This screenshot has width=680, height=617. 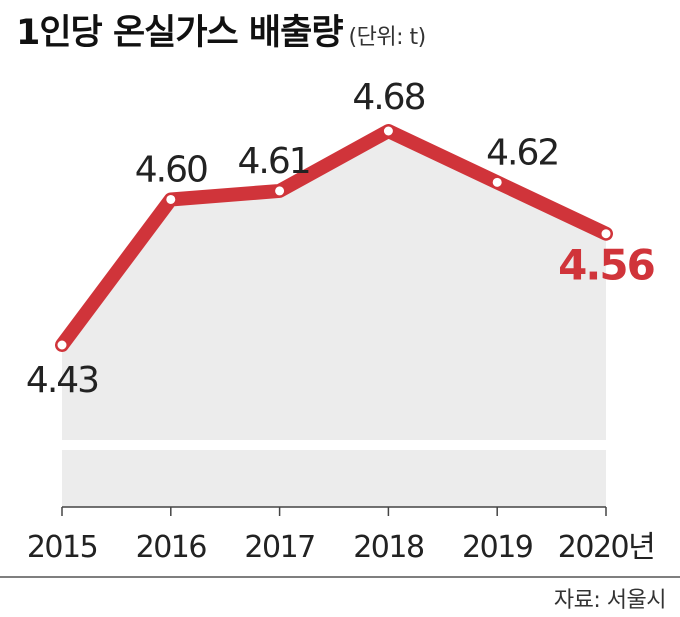 What do you see at coordinates (62, 380) in the screenshot?
I see `data-label-0: 4.43` at bounding box center [62, 380].